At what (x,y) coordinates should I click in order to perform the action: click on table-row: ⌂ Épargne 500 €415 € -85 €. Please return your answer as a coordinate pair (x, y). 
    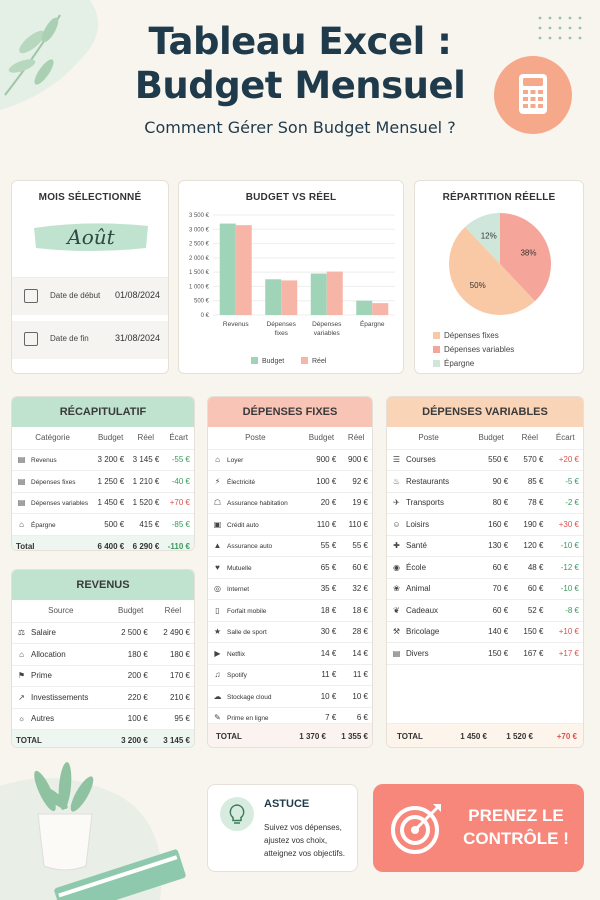
    Looking at the image, I should click on (103, 524).